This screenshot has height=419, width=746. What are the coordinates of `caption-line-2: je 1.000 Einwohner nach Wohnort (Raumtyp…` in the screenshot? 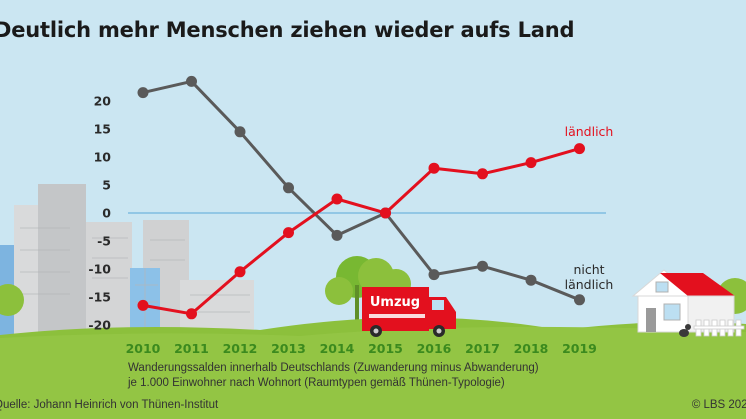 It's located at (316, 383).